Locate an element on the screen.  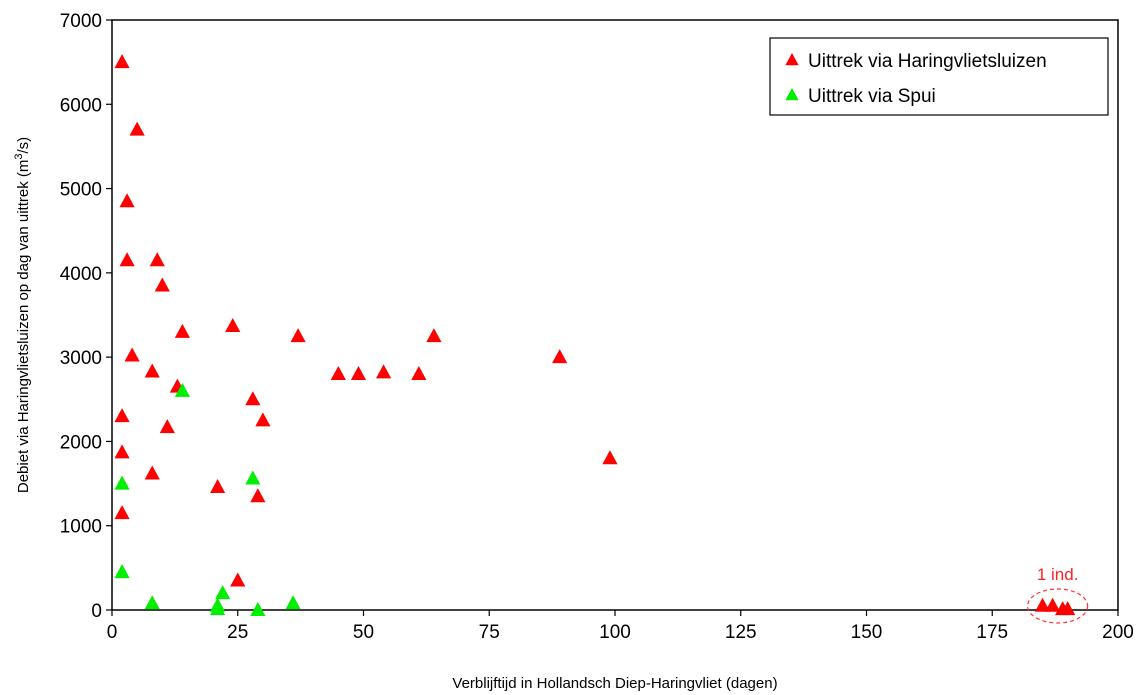
annotation-ellipse is located at coordinates (1058, 606).